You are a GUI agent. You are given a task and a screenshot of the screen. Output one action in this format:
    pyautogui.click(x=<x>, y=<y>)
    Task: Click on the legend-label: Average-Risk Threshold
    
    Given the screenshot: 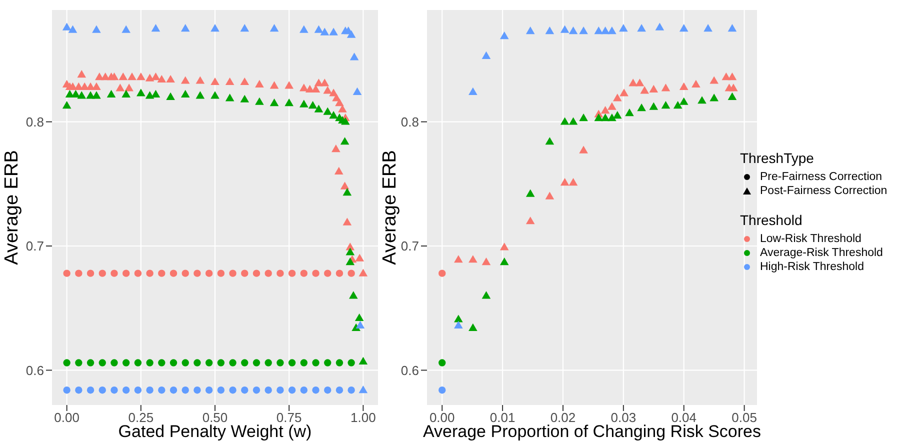 What is the action you would take?
    pyautogui.click(x=821, y=253)
    